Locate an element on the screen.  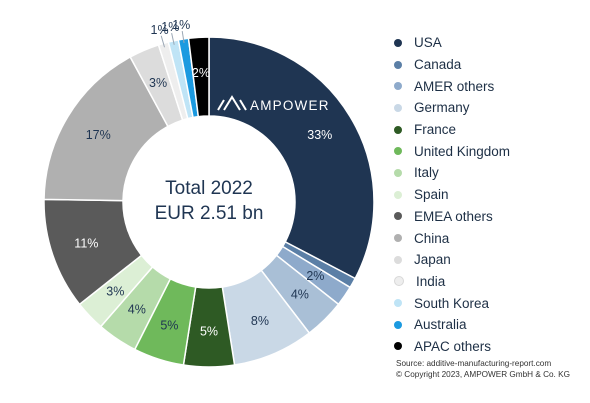
logo-text: AMPOWER is located at coordinates (290, 105).